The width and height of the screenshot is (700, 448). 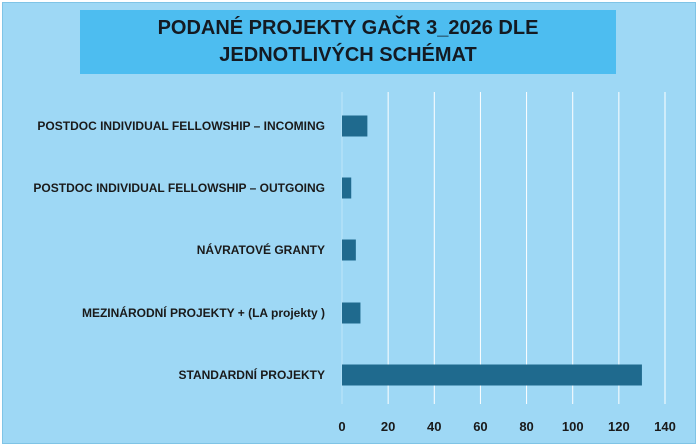 What do you see at coordinates (203, 312) in the screenshot?
I see `category-label: MEZINÁRODNÍ PROJEKTY + (LA projekty )` at bounding box center [203, 312].